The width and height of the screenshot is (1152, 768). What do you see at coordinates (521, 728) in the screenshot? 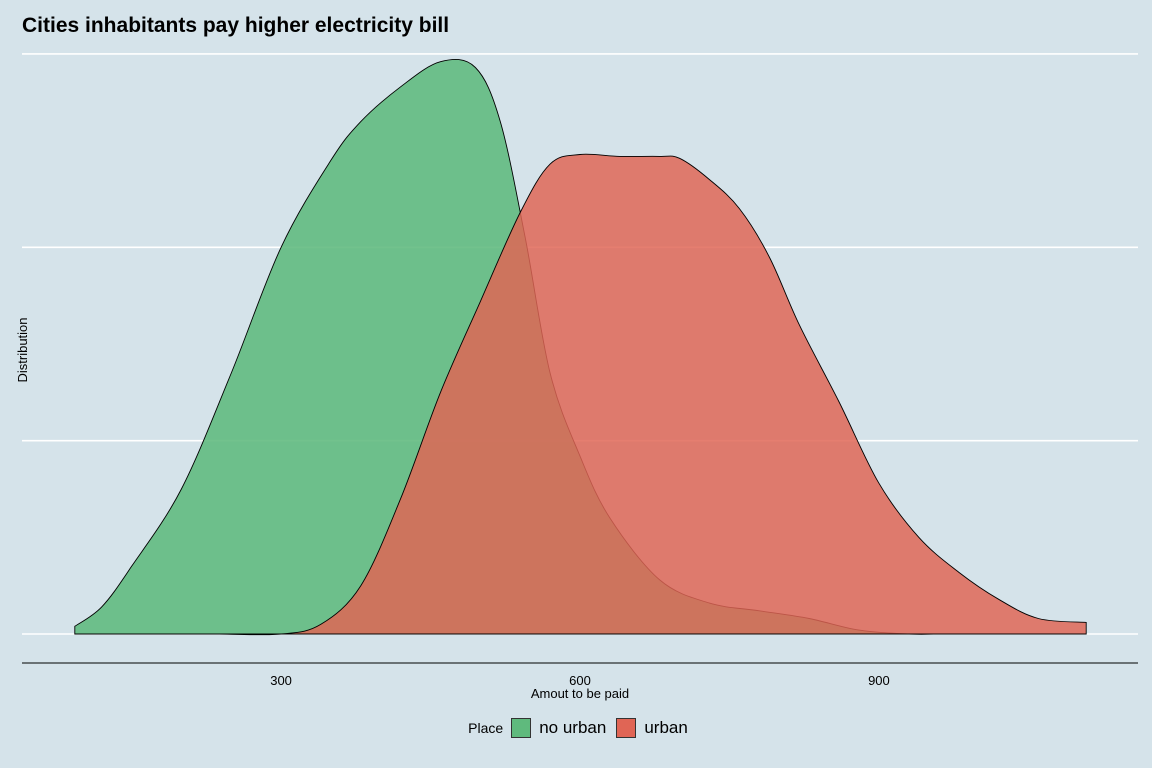
I see `legend-swatch-no-urban` at bounding box center [521, 728].